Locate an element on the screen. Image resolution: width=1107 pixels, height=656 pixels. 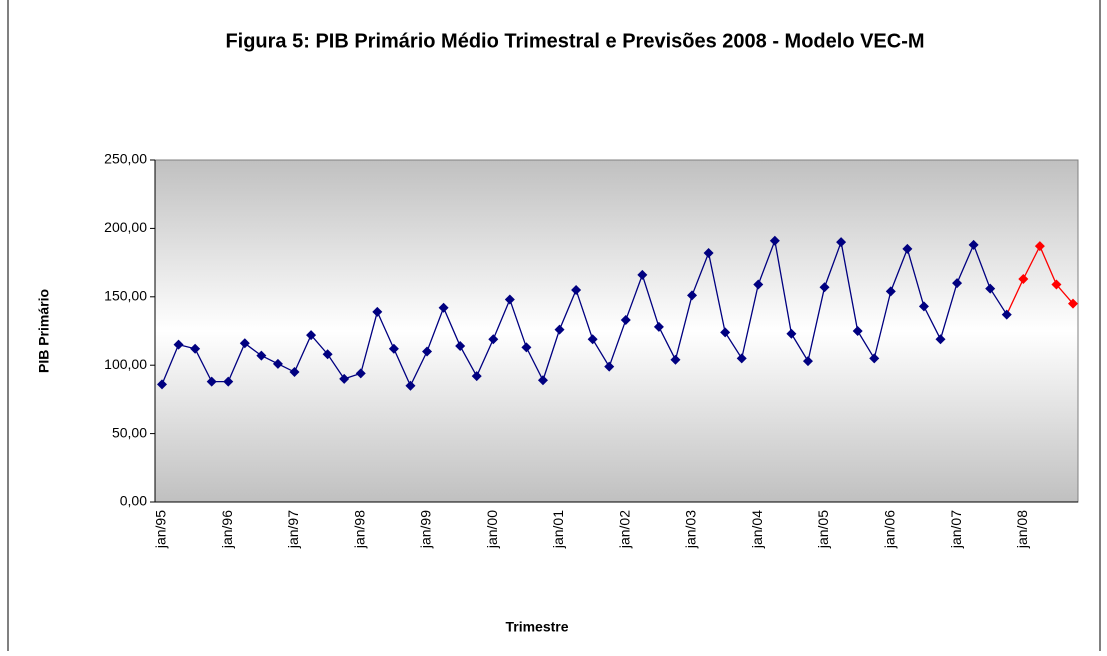
x-tick-label: jan/02 is located at coordinates (624, 529).